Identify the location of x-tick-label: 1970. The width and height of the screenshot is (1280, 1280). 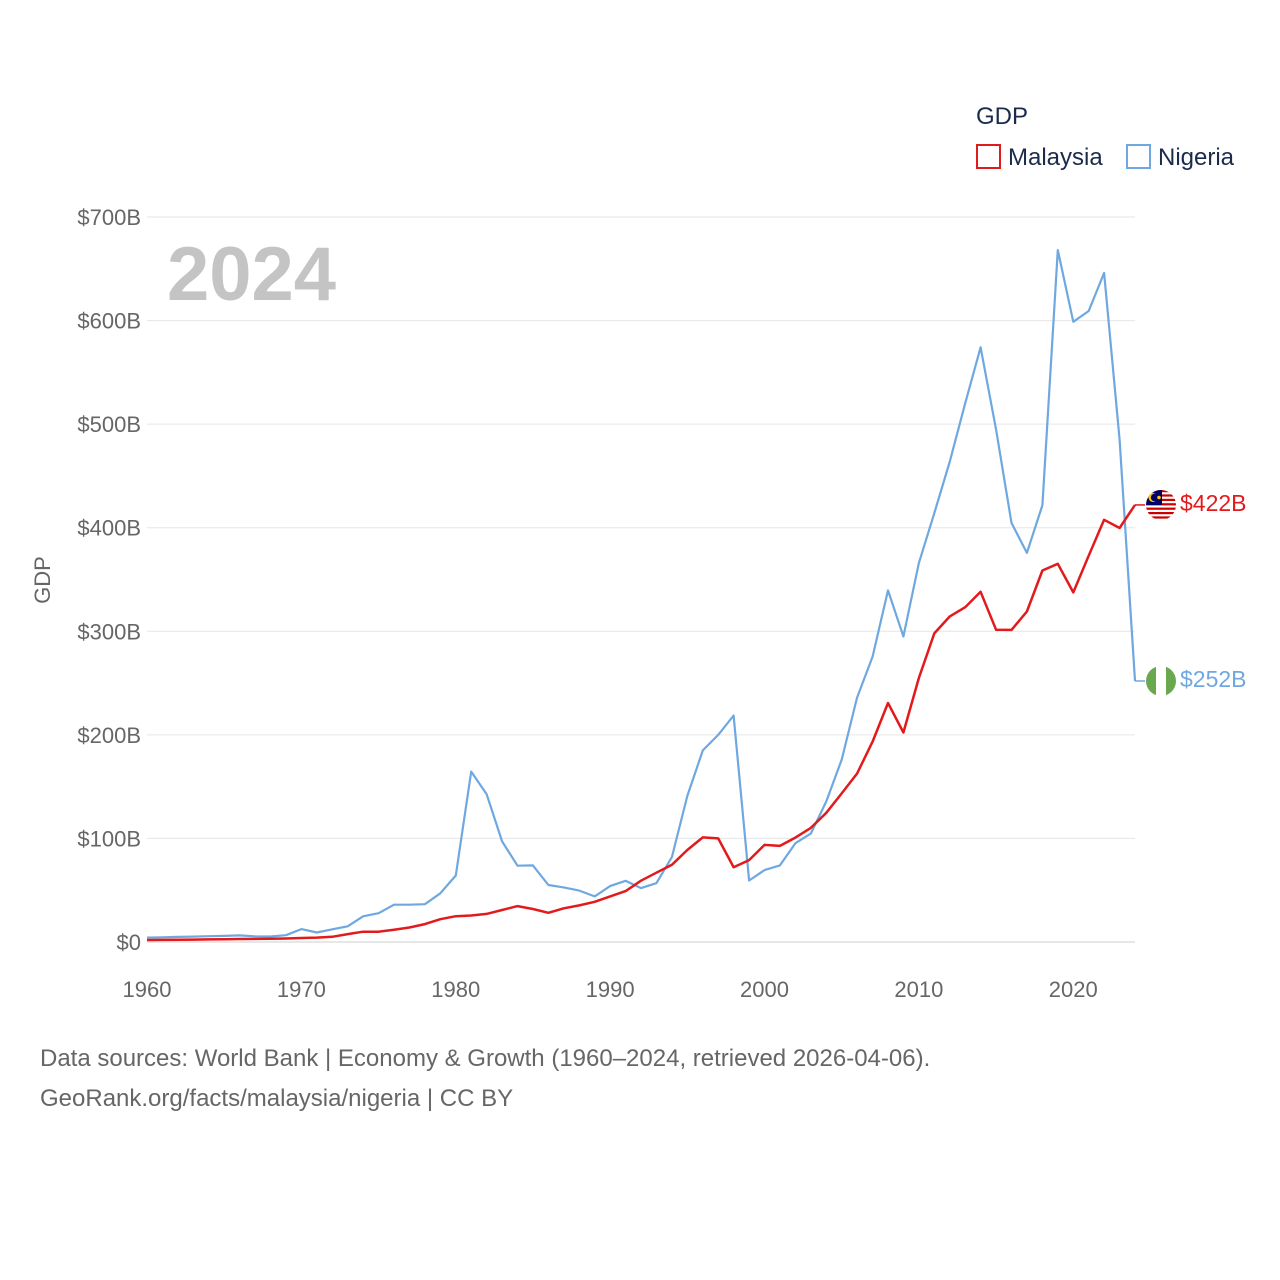
(301, 989).